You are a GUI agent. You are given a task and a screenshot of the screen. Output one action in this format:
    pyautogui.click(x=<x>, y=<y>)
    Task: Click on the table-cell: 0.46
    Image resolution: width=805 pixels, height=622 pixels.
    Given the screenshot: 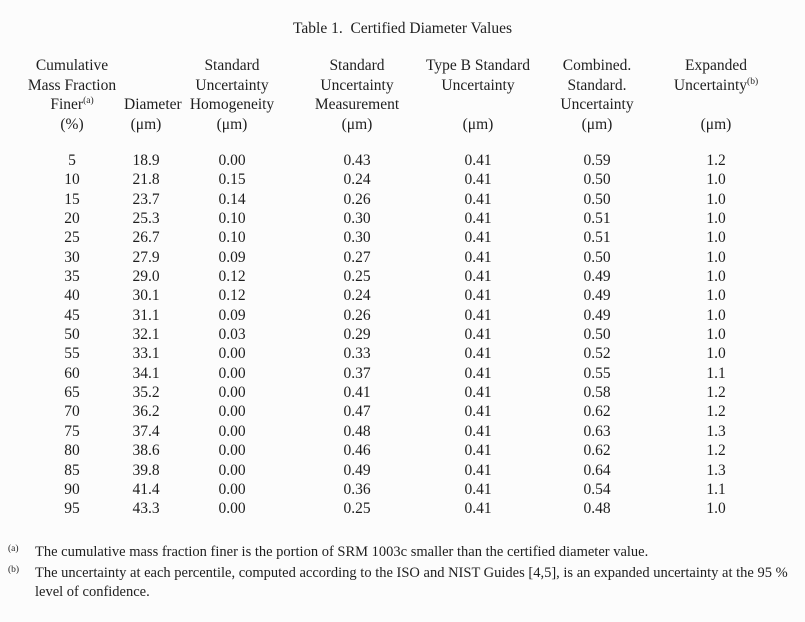 What is the action you would take?
    pyautogui.click(x=357, y=451)
    